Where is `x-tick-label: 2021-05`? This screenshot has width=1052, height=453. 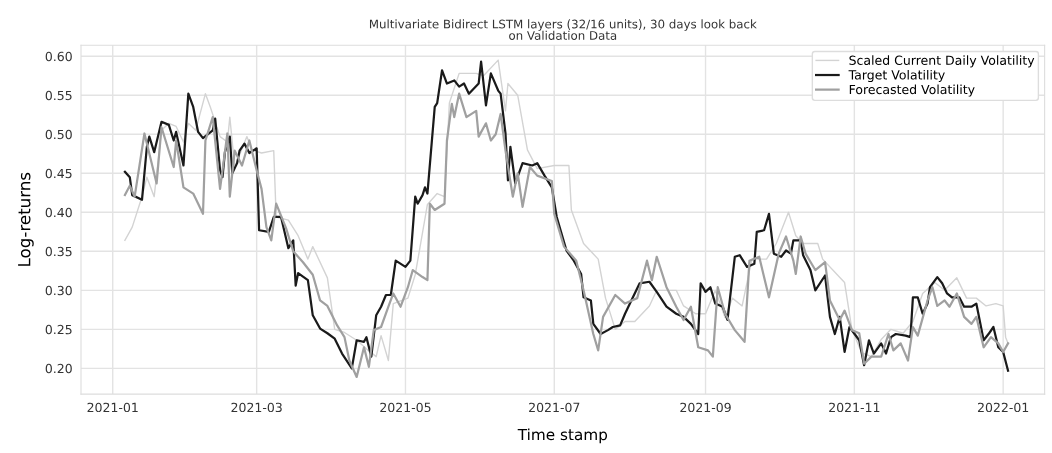 x-tick-label: 2021-05 is located at coordinates (405, 407).